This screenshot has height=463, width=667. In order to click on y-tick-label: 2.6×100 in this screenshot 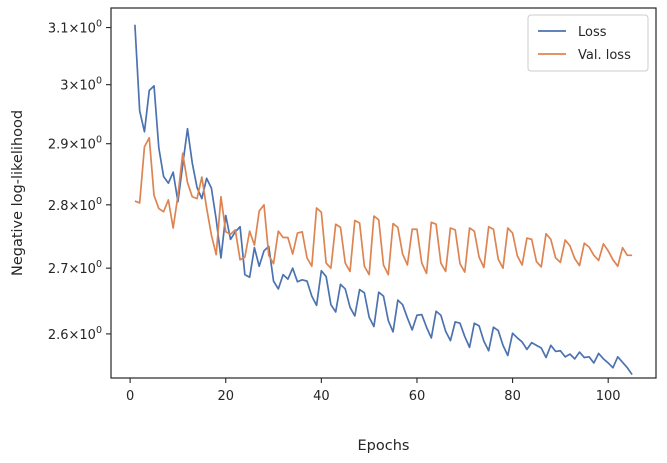, I will do `click(75, 334)`.